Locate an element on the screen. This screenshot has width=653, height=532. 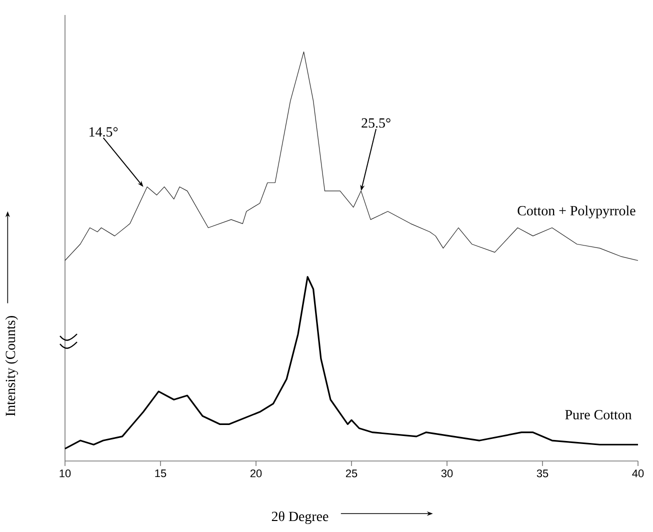
x-tick-label: 10 is located at coordinates (65, 474).